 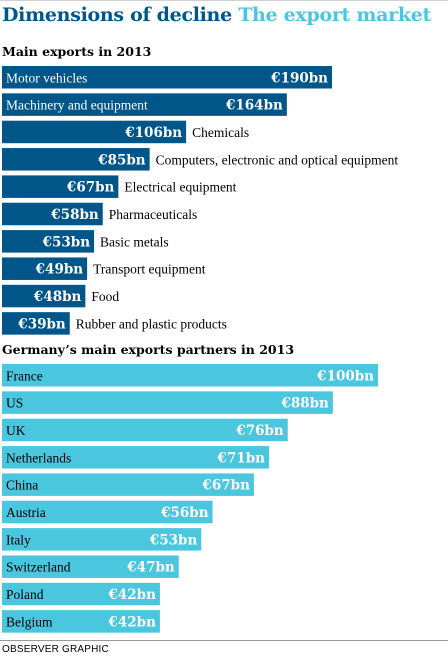 What do you see at coordinates (14, 403) in the screenshot?
I see `partner-category-1: US` at bounding box center [14, 403].